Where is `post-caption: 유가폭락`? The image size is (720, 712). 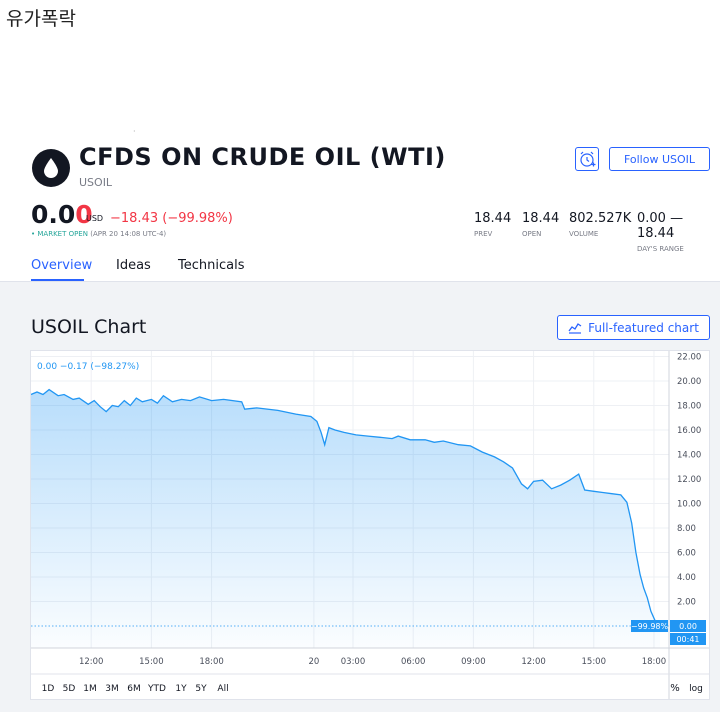 post-caption: 유가폭락 is located at coordinates (41, 19).